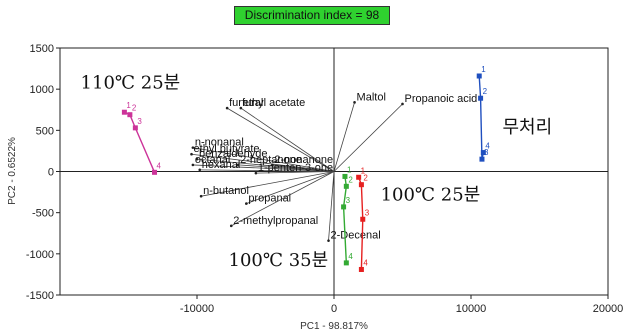  What do you see at coordinates (441, 99) in the screenshot?
I see `loading-label: Propanoic acid` at bounding box center [441, 99].